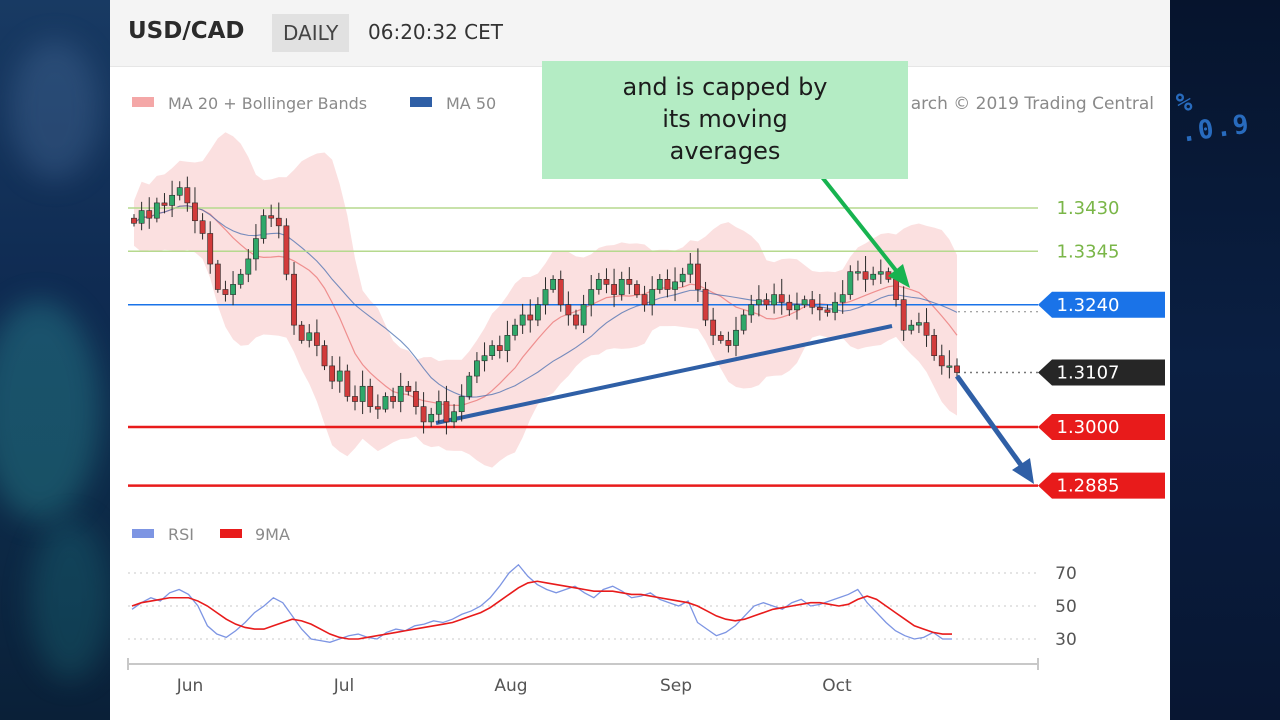 This screenshot has height=720, width=1280. Describe the element at coordinates (837, 686) in the screenshot. I see `x-tick-oct: Oct` at that location.